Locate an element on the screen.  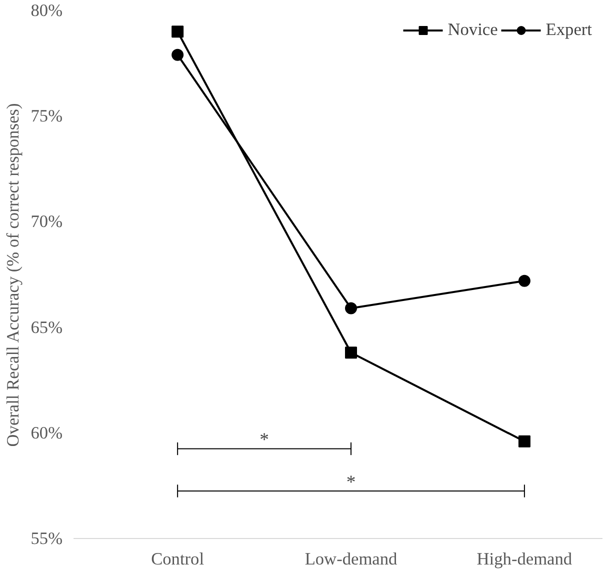
y-tick-label: 70% is located at coordinates (46, 222).